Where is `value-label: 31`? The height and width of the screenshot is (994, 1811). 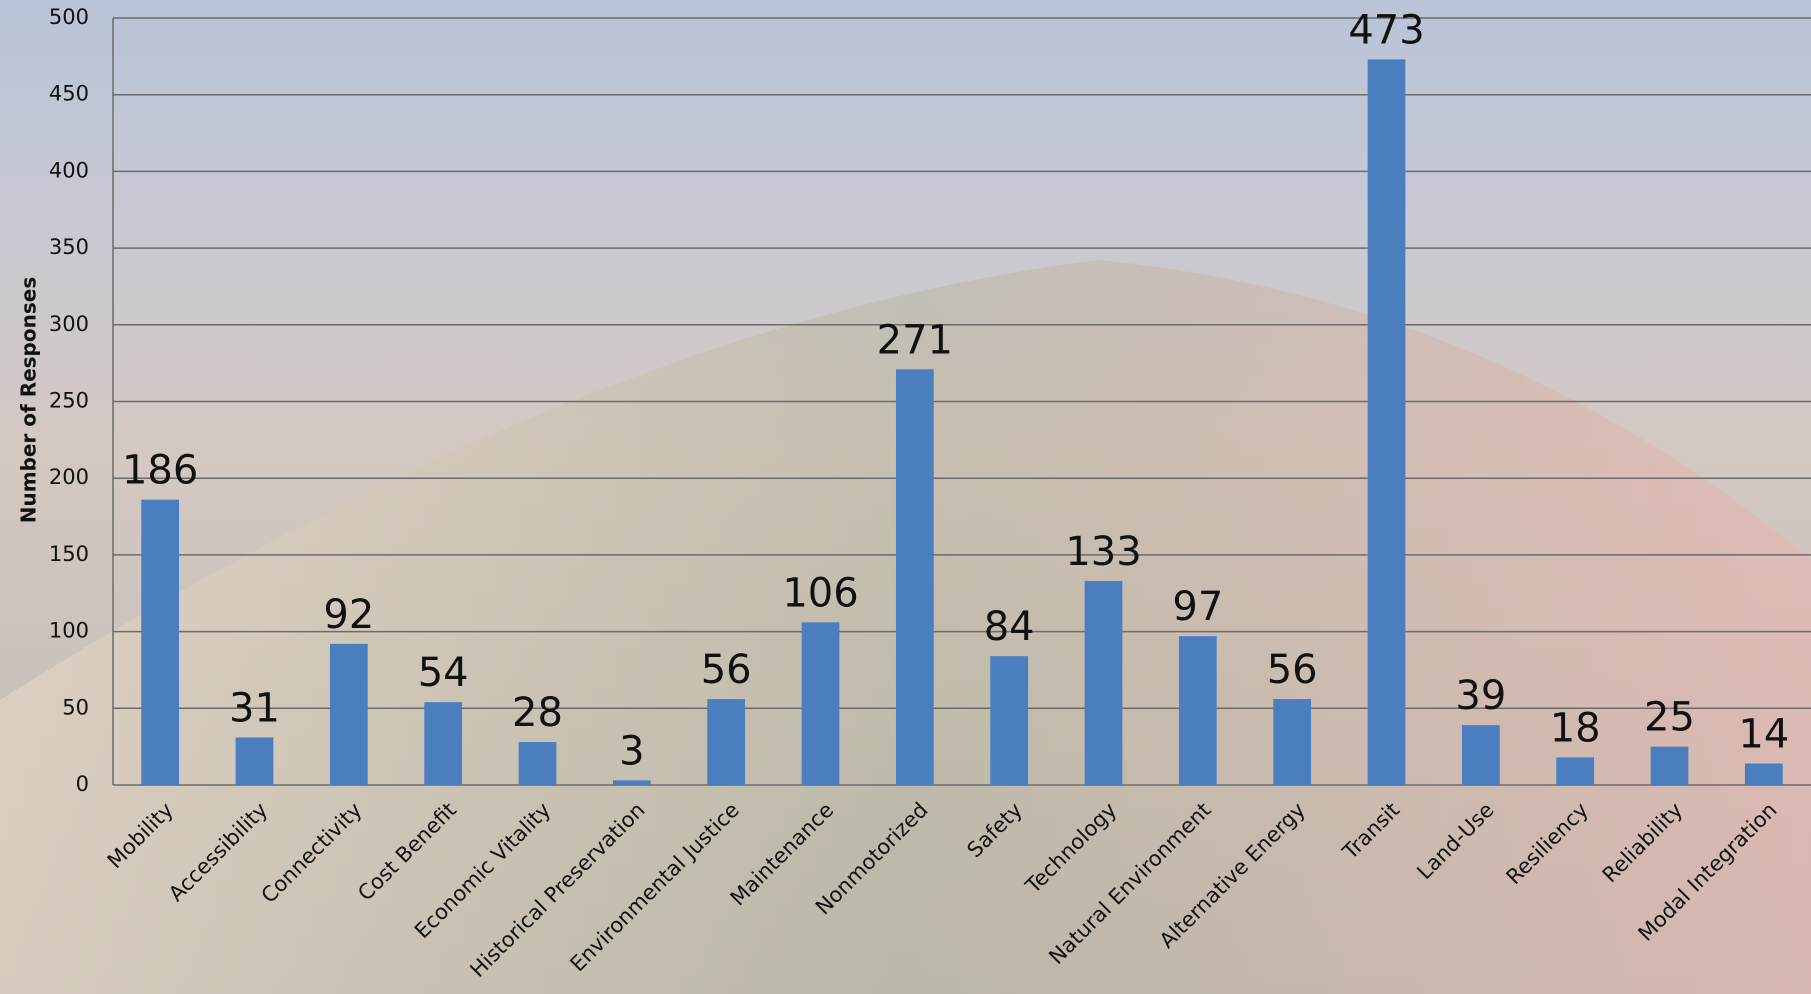
value-label: 31 is located at coordinates (254, 708).